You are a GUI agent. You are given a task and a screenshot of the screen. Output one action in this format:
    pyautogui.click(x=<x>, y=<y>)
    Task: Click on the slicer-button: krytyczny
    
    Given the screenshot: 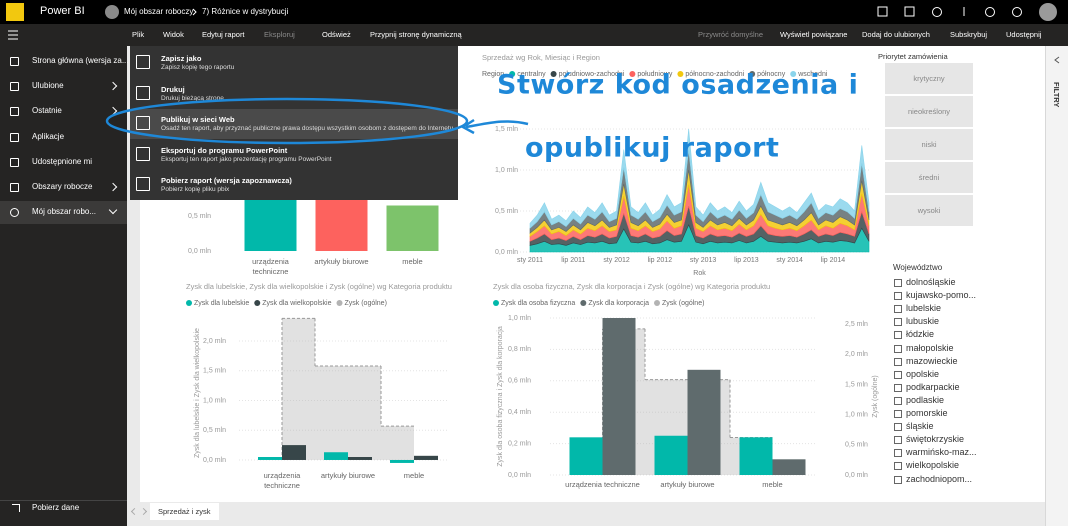 What is the action you would take?
    pyautogui.click(x=929, y=78)
    